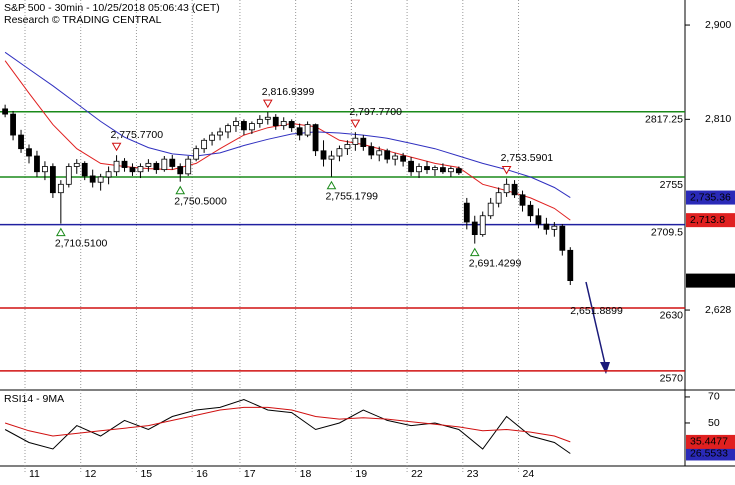 This screenshot has height=485, width=735. Describe the element at coordinates (375, 112) in the screenshot. I see `peak-label: 2,797.7700` at that location.